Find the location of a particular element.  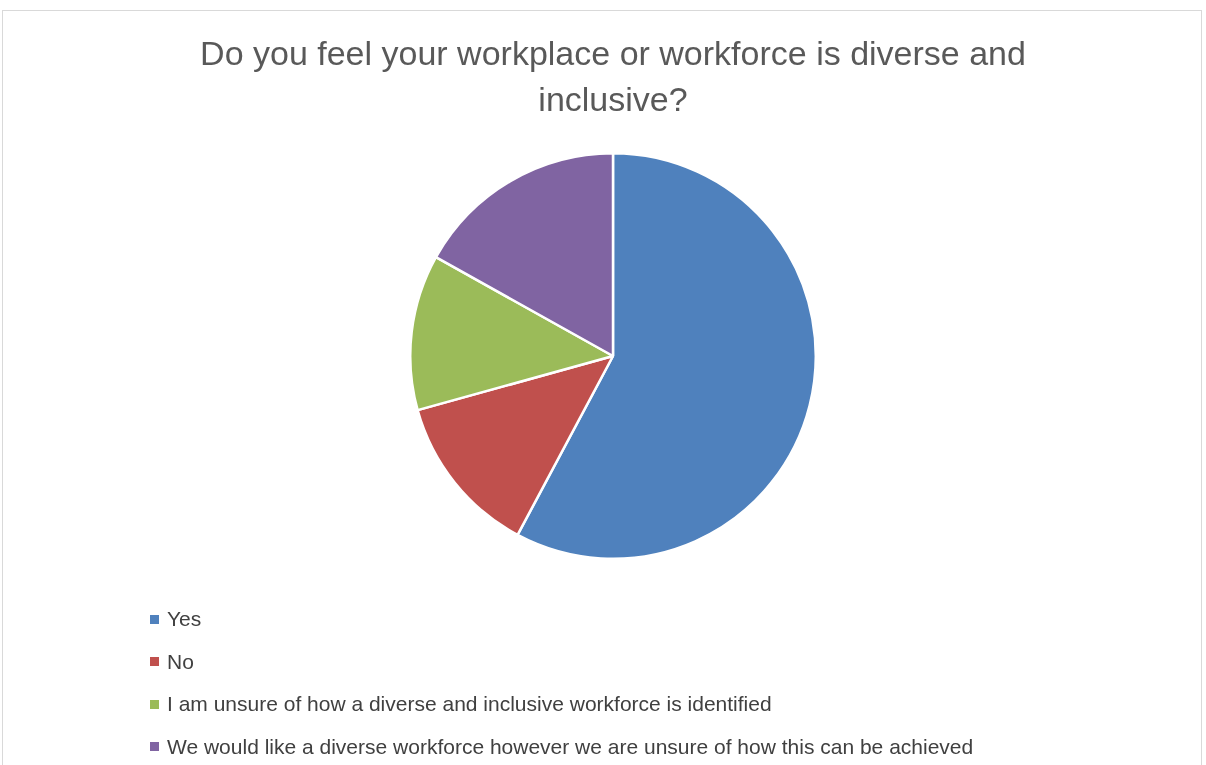

legend-label: Yes is located at coordinates (184, 619).